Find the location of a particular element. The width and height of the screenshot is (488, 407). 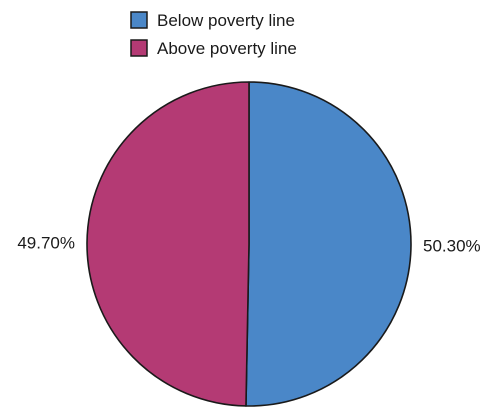

value-labels: 50.30% 49.70% is located at coordinates (248, 244).